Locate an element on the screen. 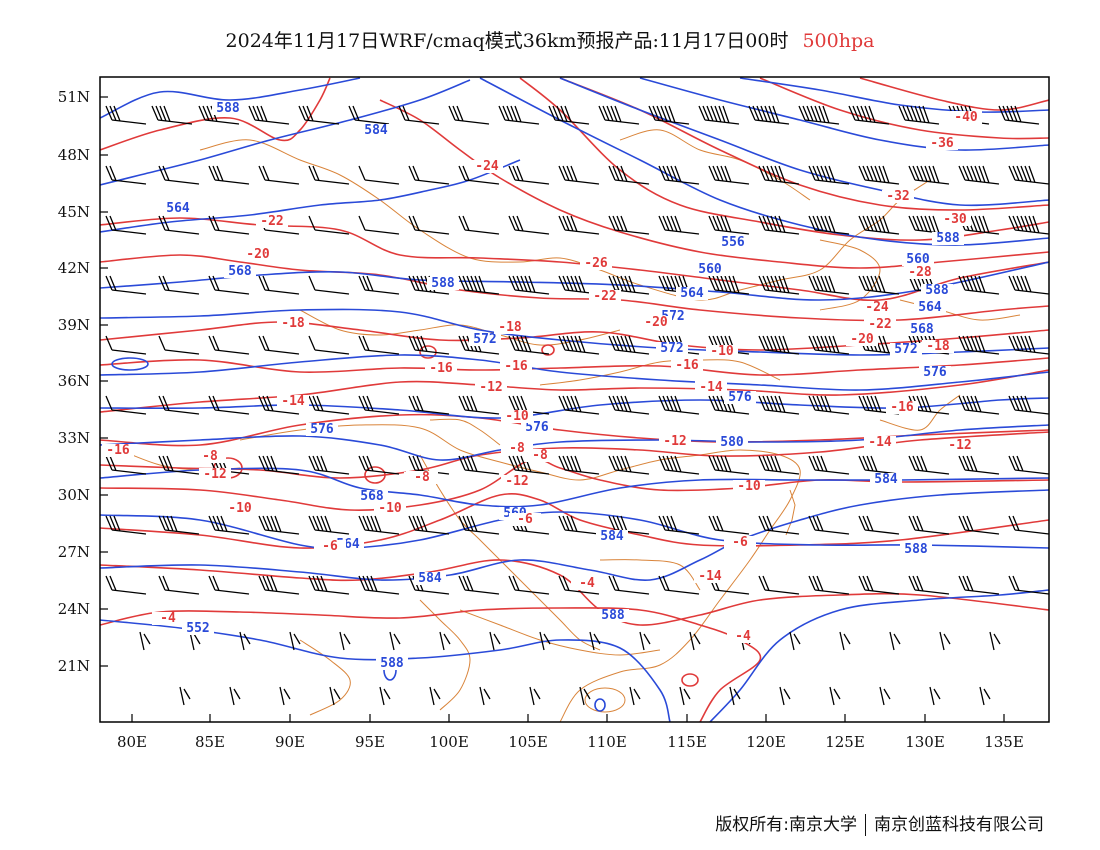 This screenshot has height=850, width=1100. height-contour-label: 576 is located at coordinates (322, 429).